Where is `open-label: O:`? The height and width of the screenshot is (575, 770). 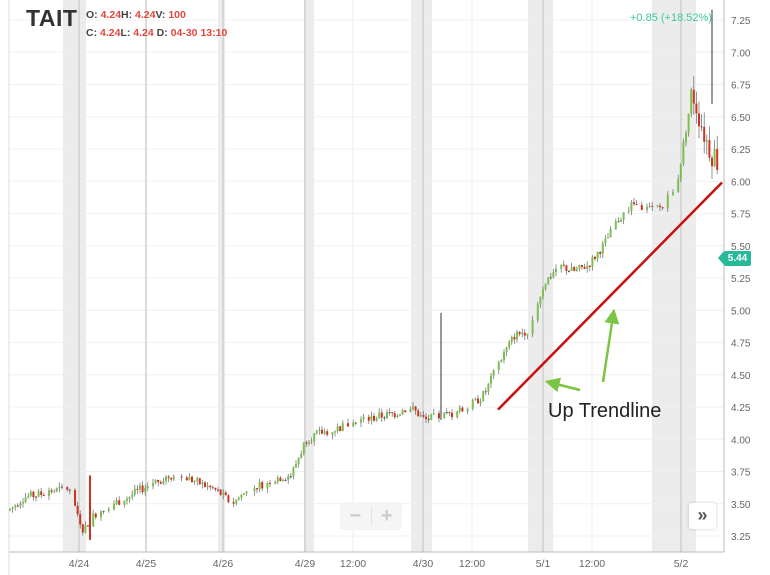
open-label: O: is located at coordinates (92, 15).